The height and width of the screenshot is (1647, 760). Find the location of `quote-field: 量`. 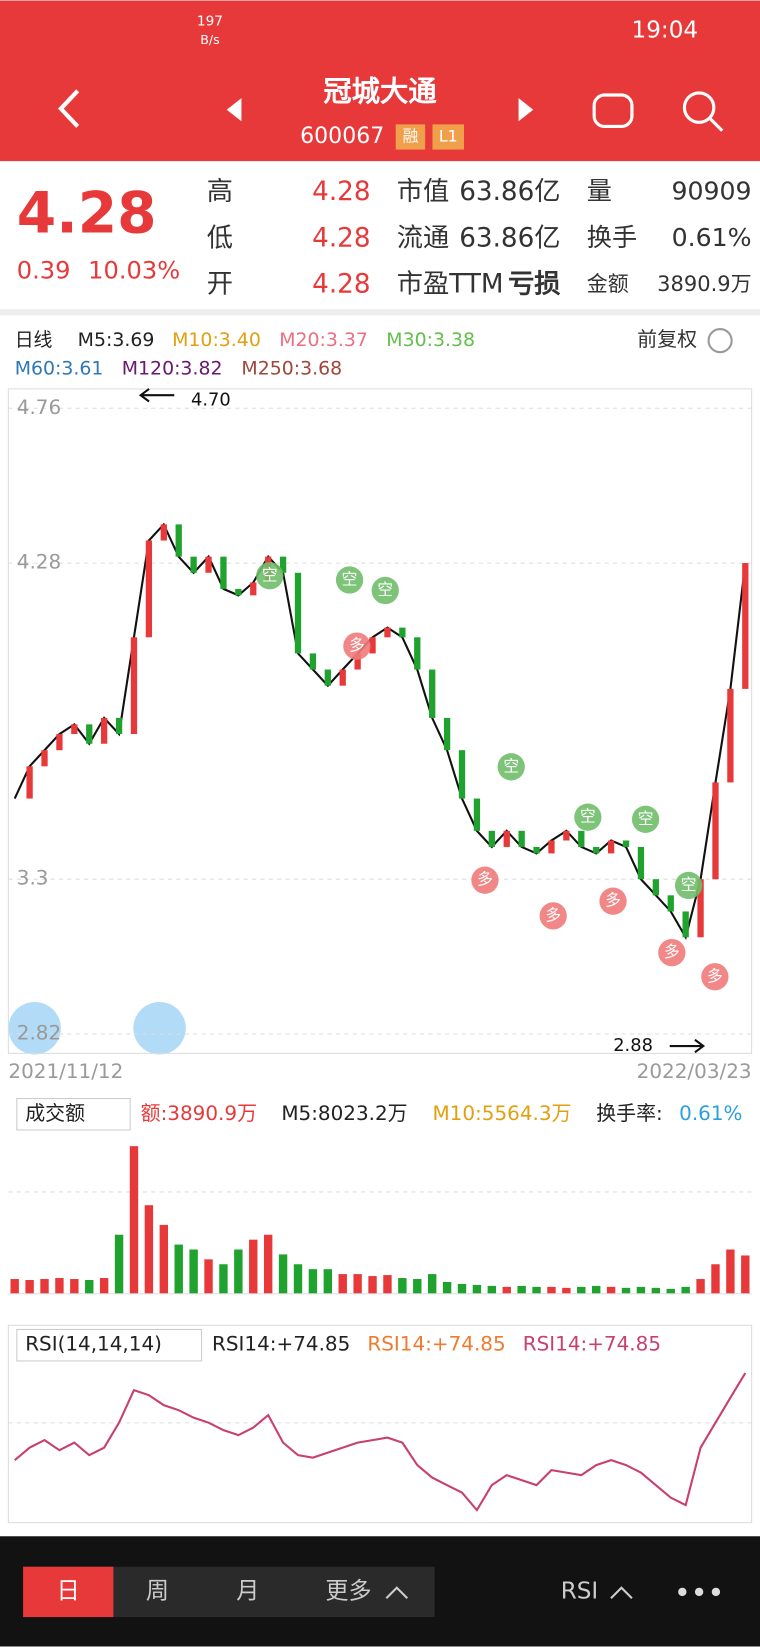

quote-field: 量 is located at coordinates (599, 191).